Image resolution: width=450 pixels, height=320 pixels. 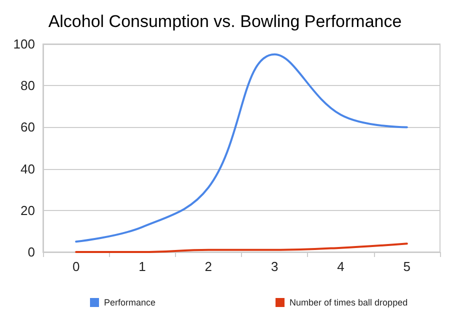 I want to click on legend-label: Performance, so click(x=130, y=303).